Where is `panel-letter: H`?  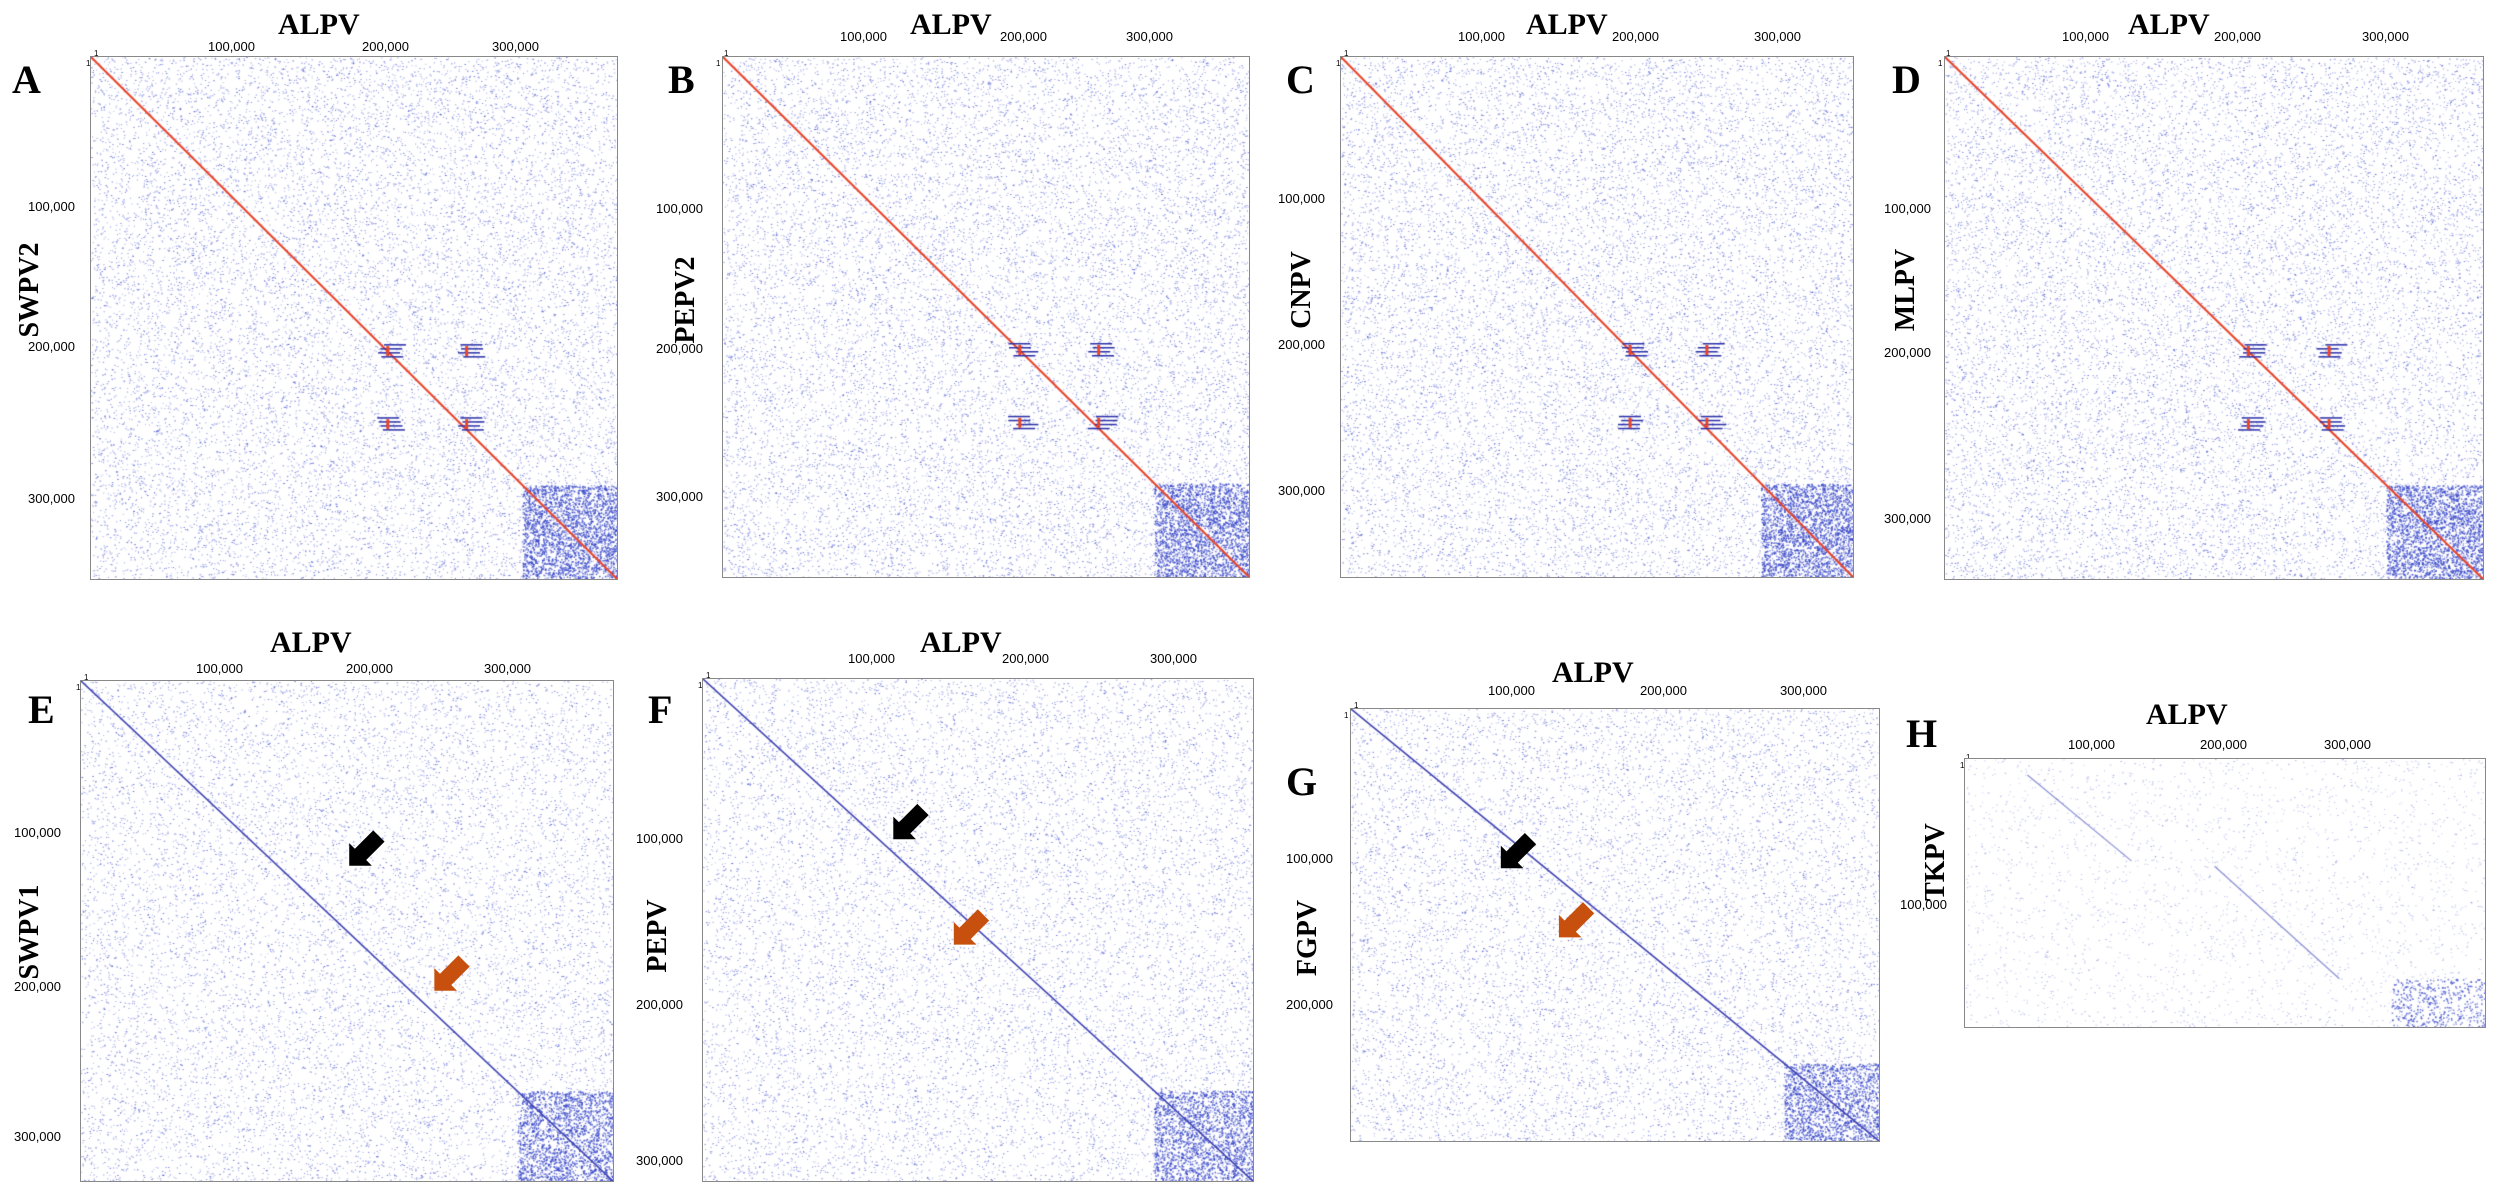 panel-letter: H is located at coordinates (1922, 733).